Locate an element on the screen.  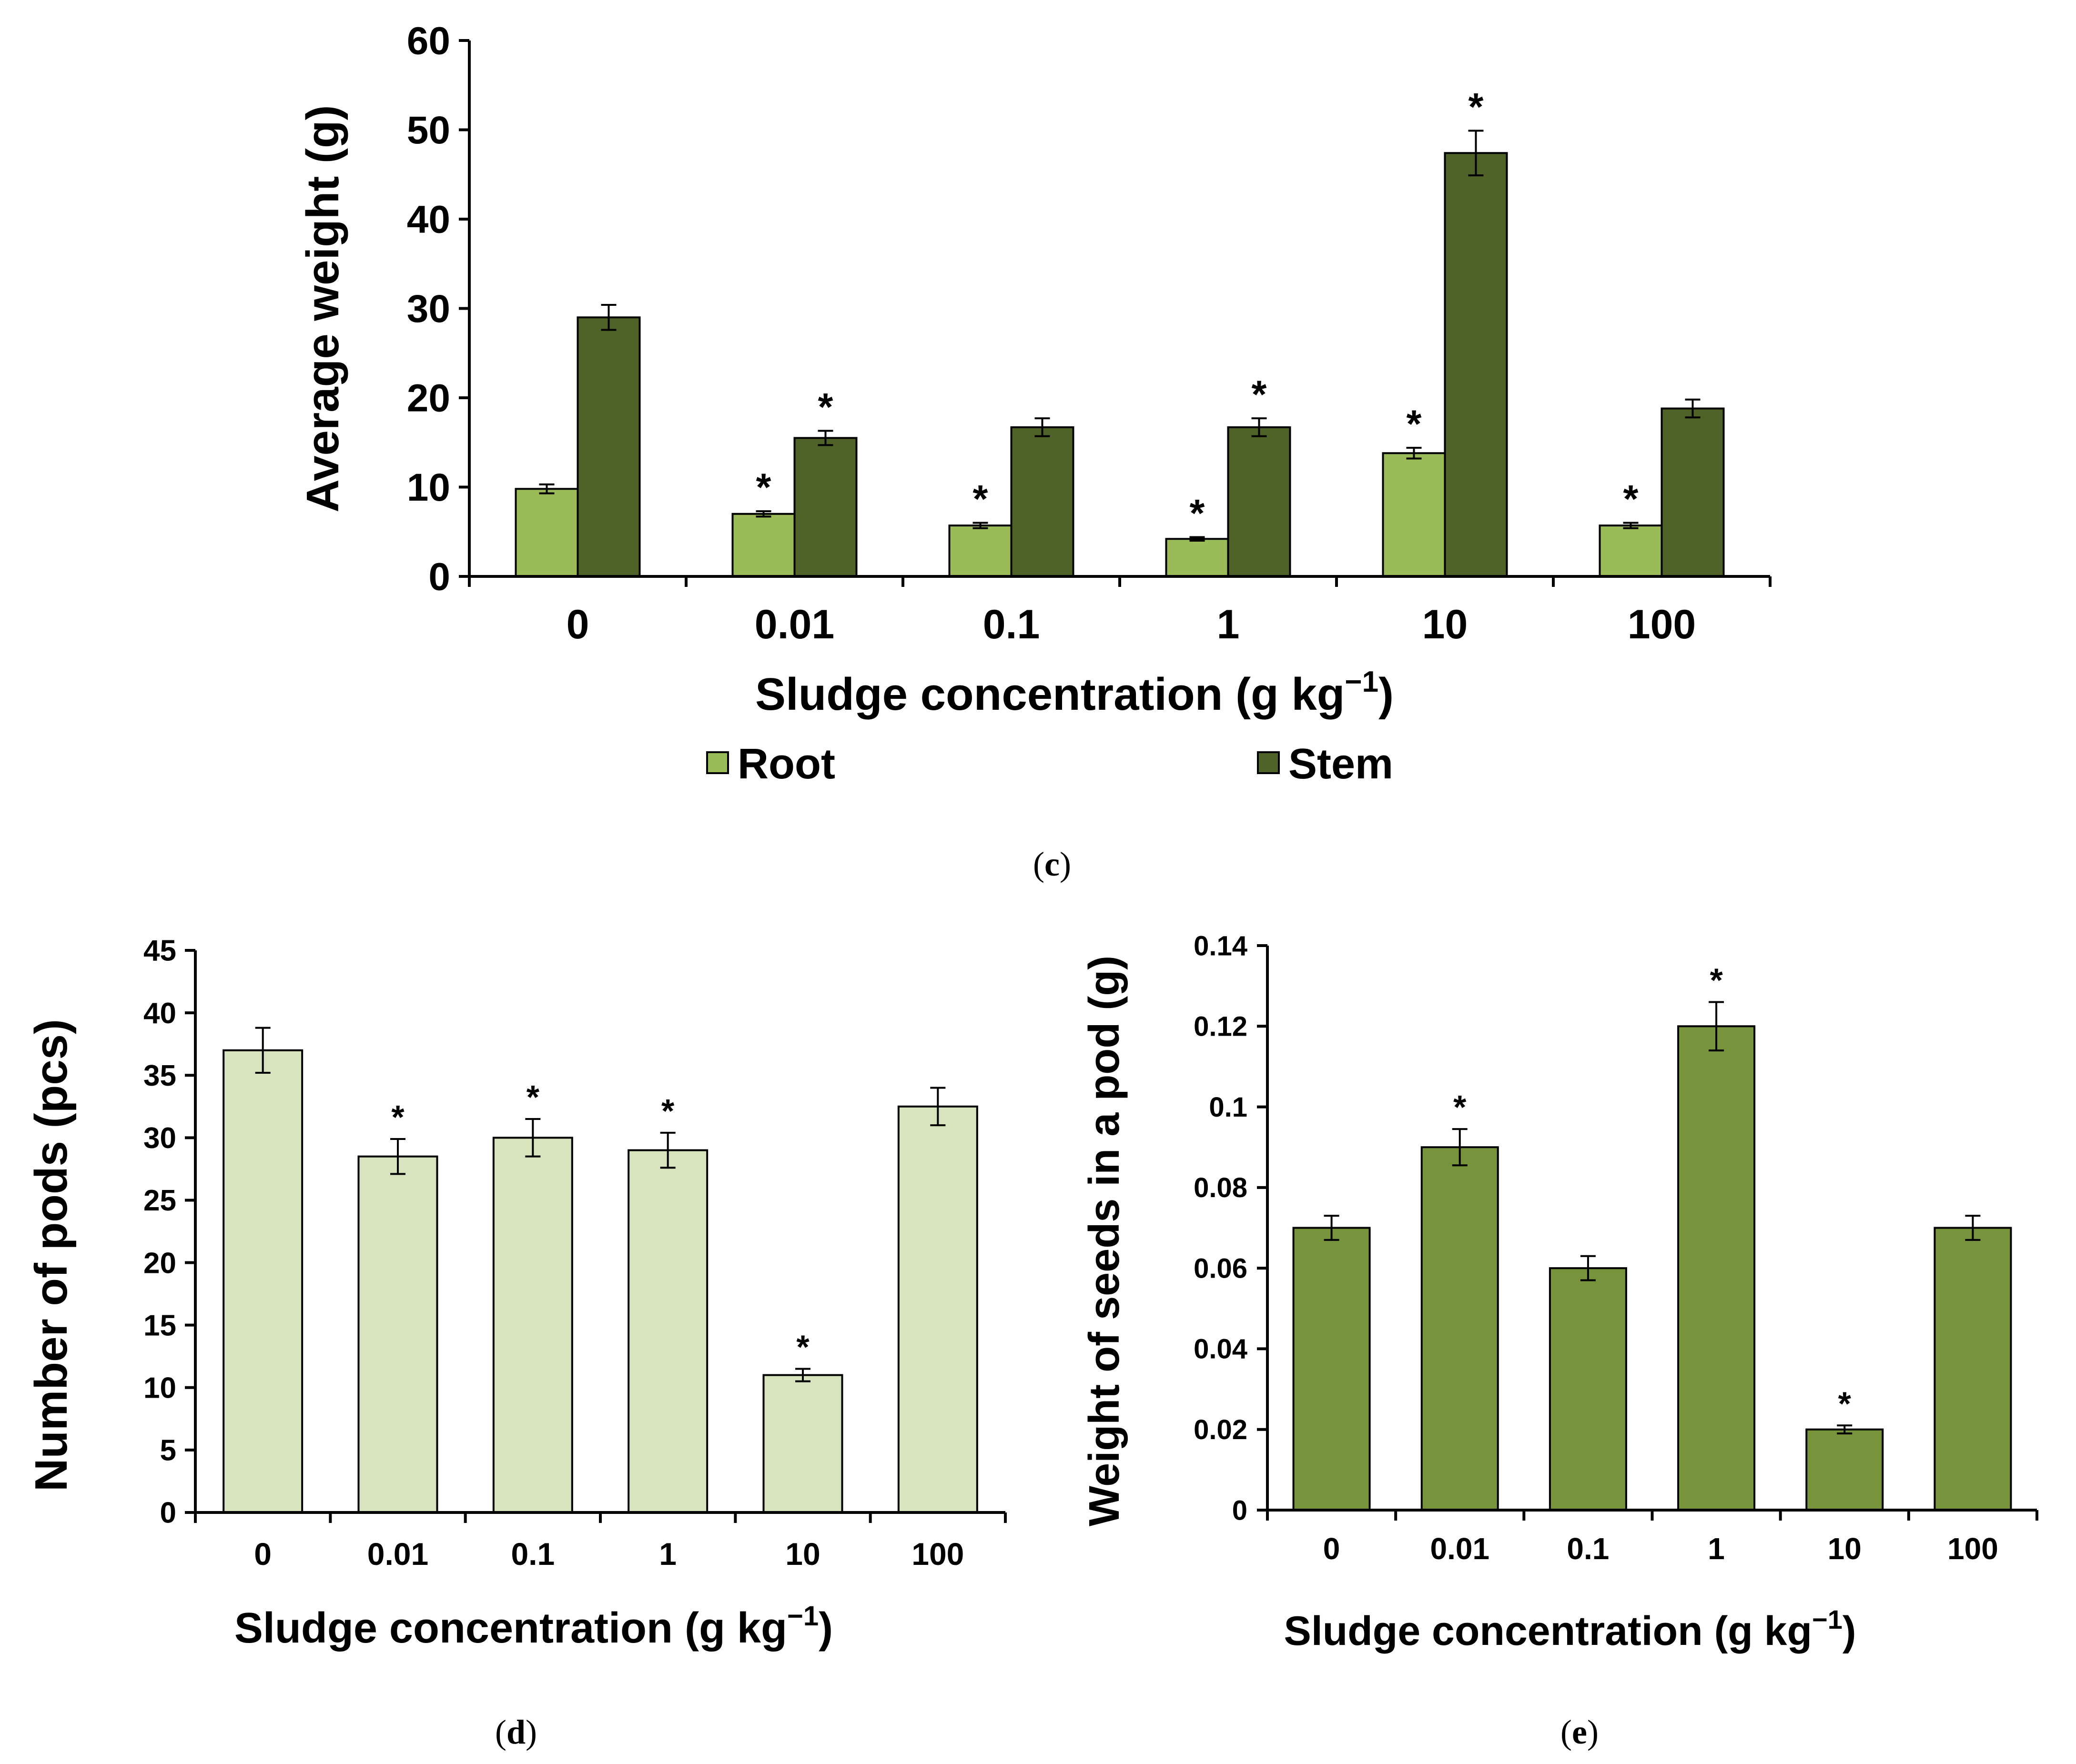
d-x-axis-title: Sludge concentration (g kg−1) is located at coordinates (533, 1626).